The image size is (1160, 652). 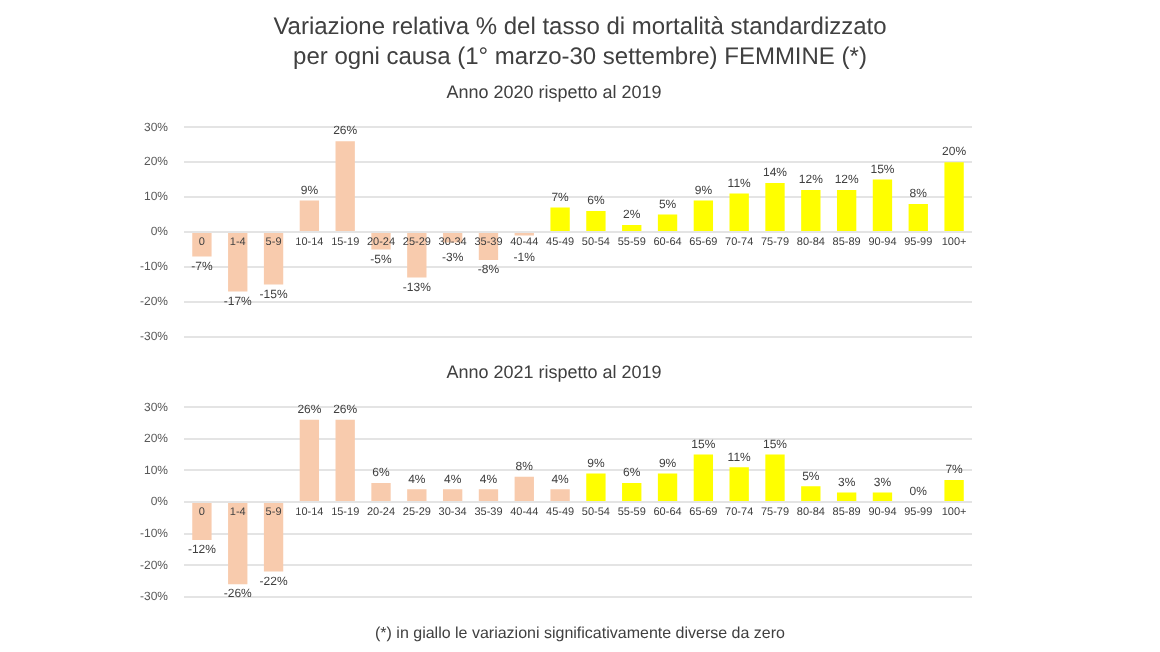 What do you see at coordinates (554, 372) in the screenshot?
I see `chart-subtitle: Anno 2021 rispetto al 2019` at bounding box center [554, 372].